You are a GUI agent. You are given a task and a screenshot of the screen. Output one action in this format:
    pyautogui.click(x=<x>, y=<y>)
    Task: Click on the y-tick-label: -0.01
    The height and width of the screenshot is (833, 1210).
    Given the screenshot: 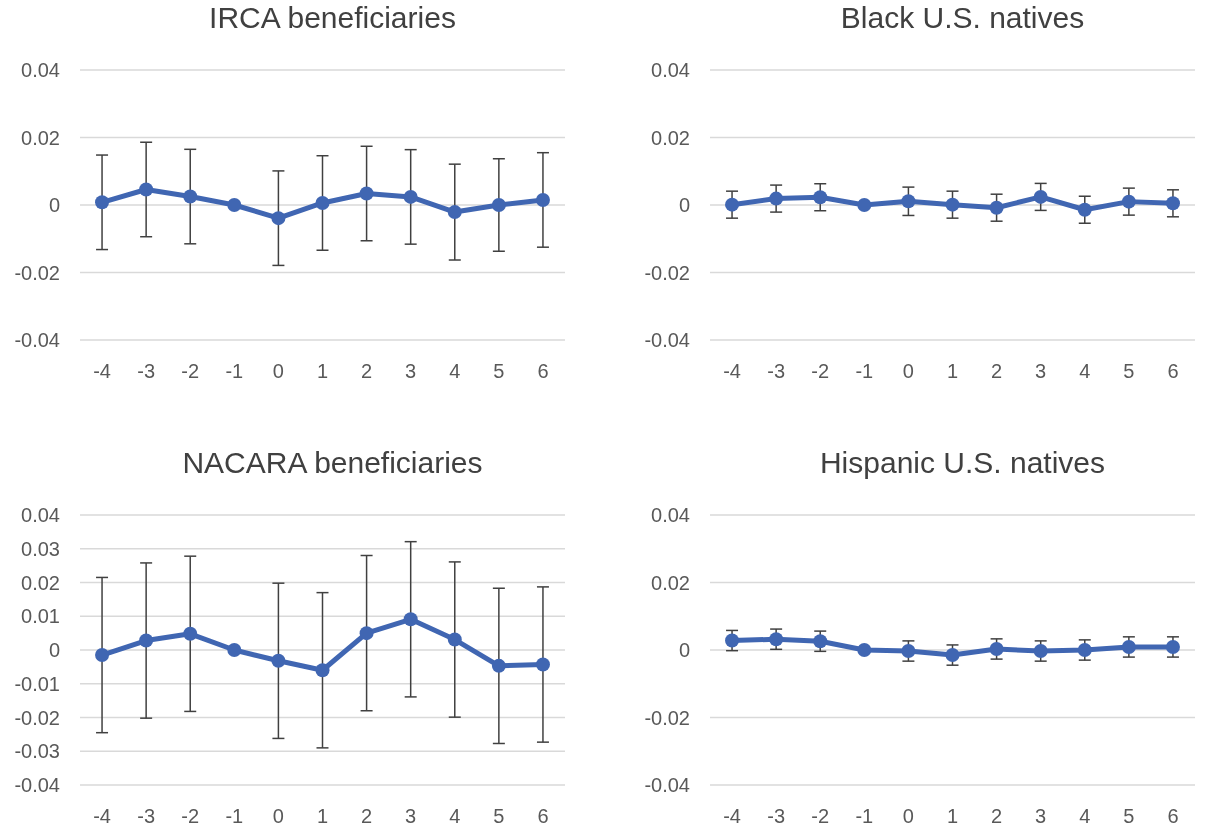 What is the action you would take?
    pyautogui.click(x=37, y=683)
    